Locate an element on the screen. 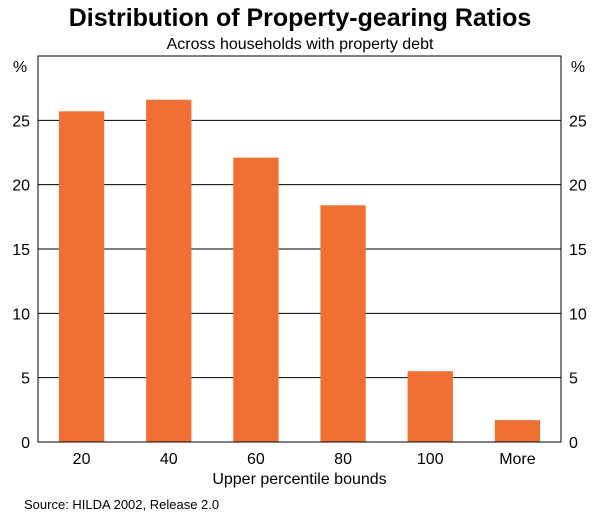 This screenshot has height=521, width=600. y-tick-label-left: 0 is located at coordinates (25, 443).